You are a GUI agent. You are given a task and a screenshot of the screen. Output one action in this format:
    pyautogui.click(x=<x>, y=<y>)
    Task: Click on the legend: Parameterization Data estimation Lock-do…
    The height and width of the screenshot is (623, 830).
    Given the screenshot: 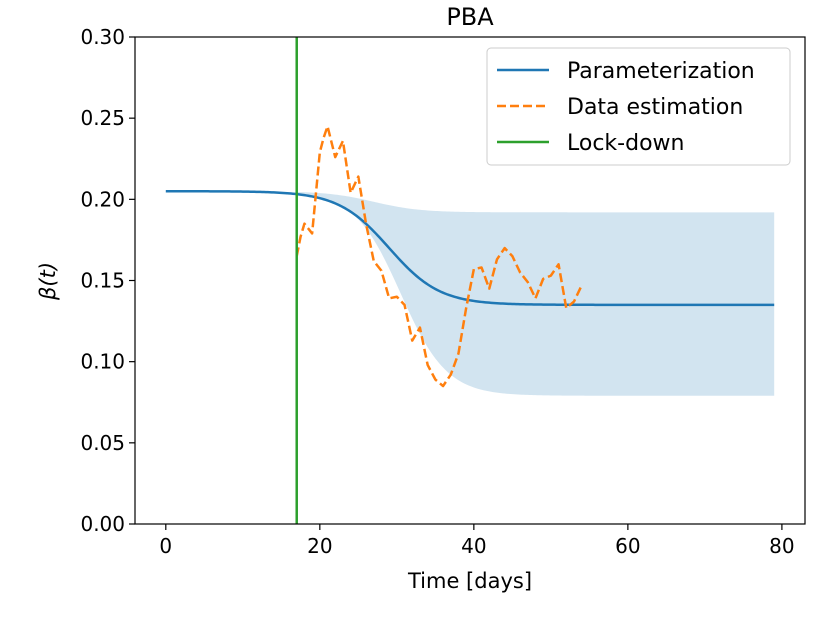 What is the action you would take?
    pyautogui.click(x=638, y=106)
    